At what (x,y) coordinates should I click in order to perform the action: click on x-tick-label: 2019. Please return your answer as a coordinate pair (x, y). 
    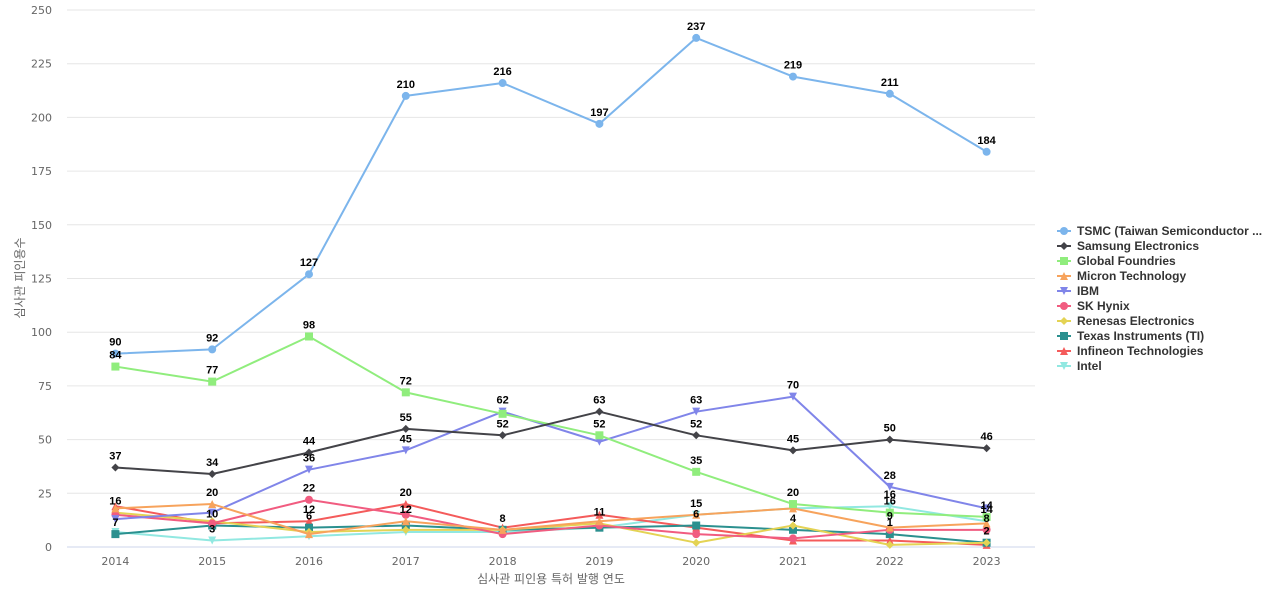
    Looking at the image, I should click on (599, 561).